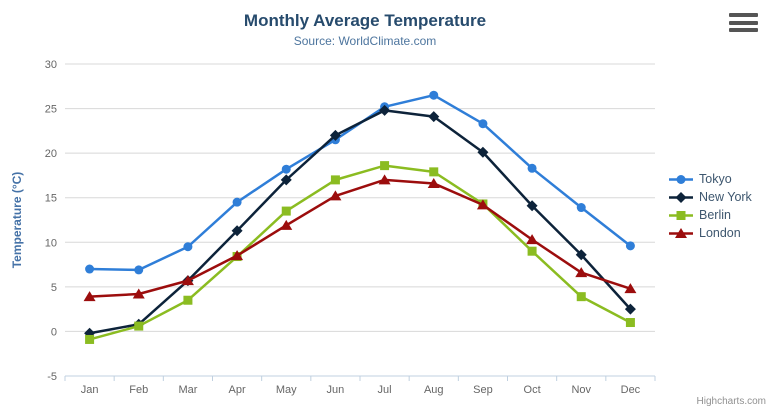  I want to click on x-axis-tick-label: Apr, so click(237, 390).